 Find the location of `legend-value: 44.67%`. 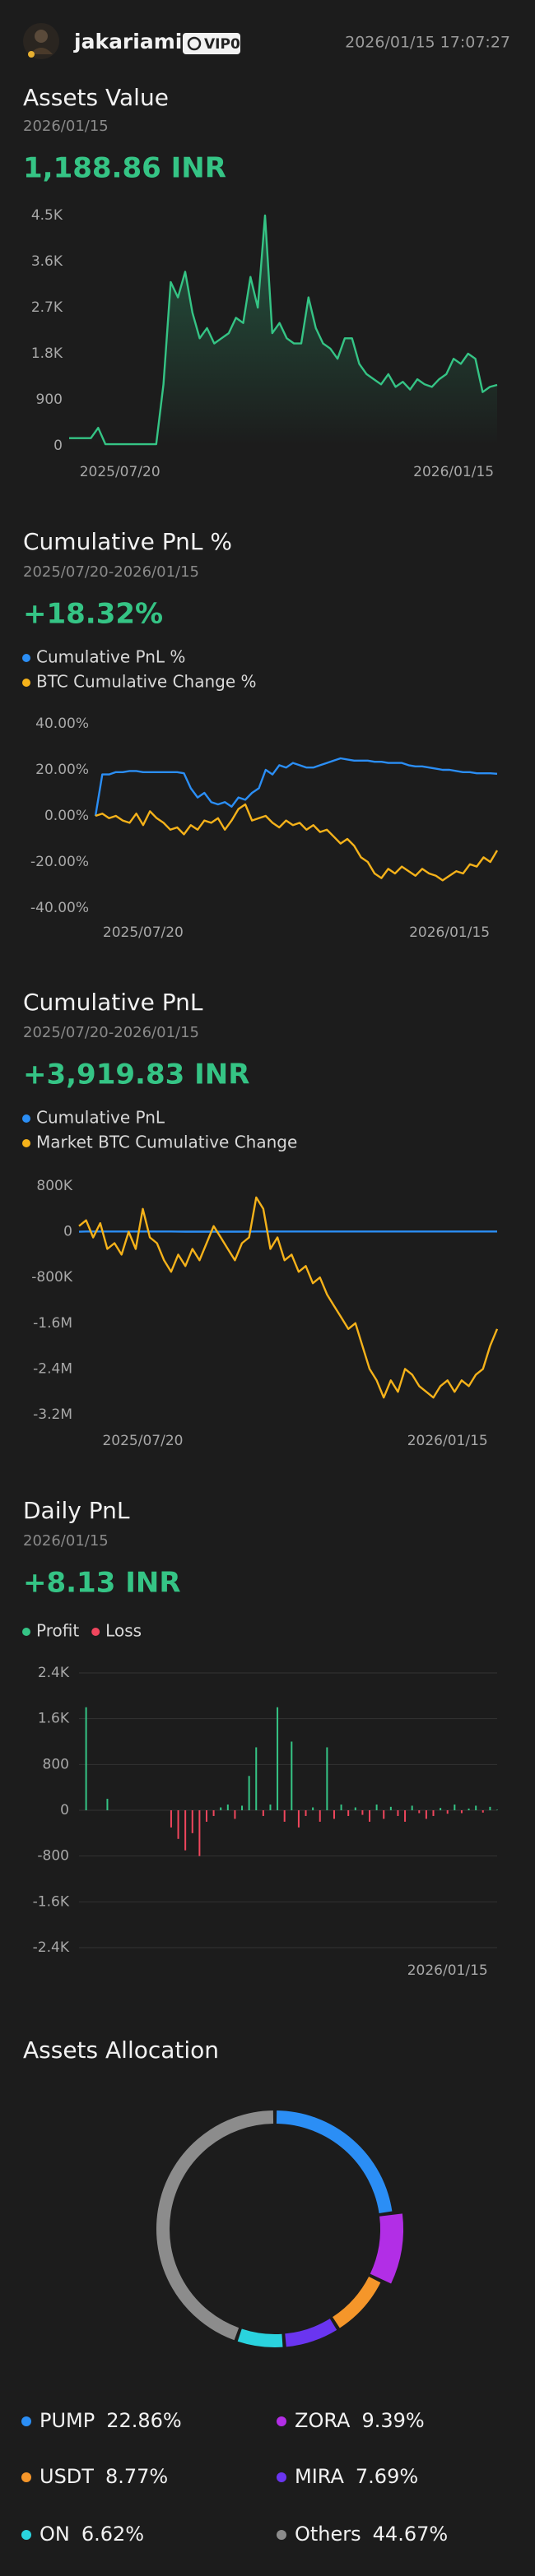

legend-value: 44.67% is located at coordinates (411, 2535).